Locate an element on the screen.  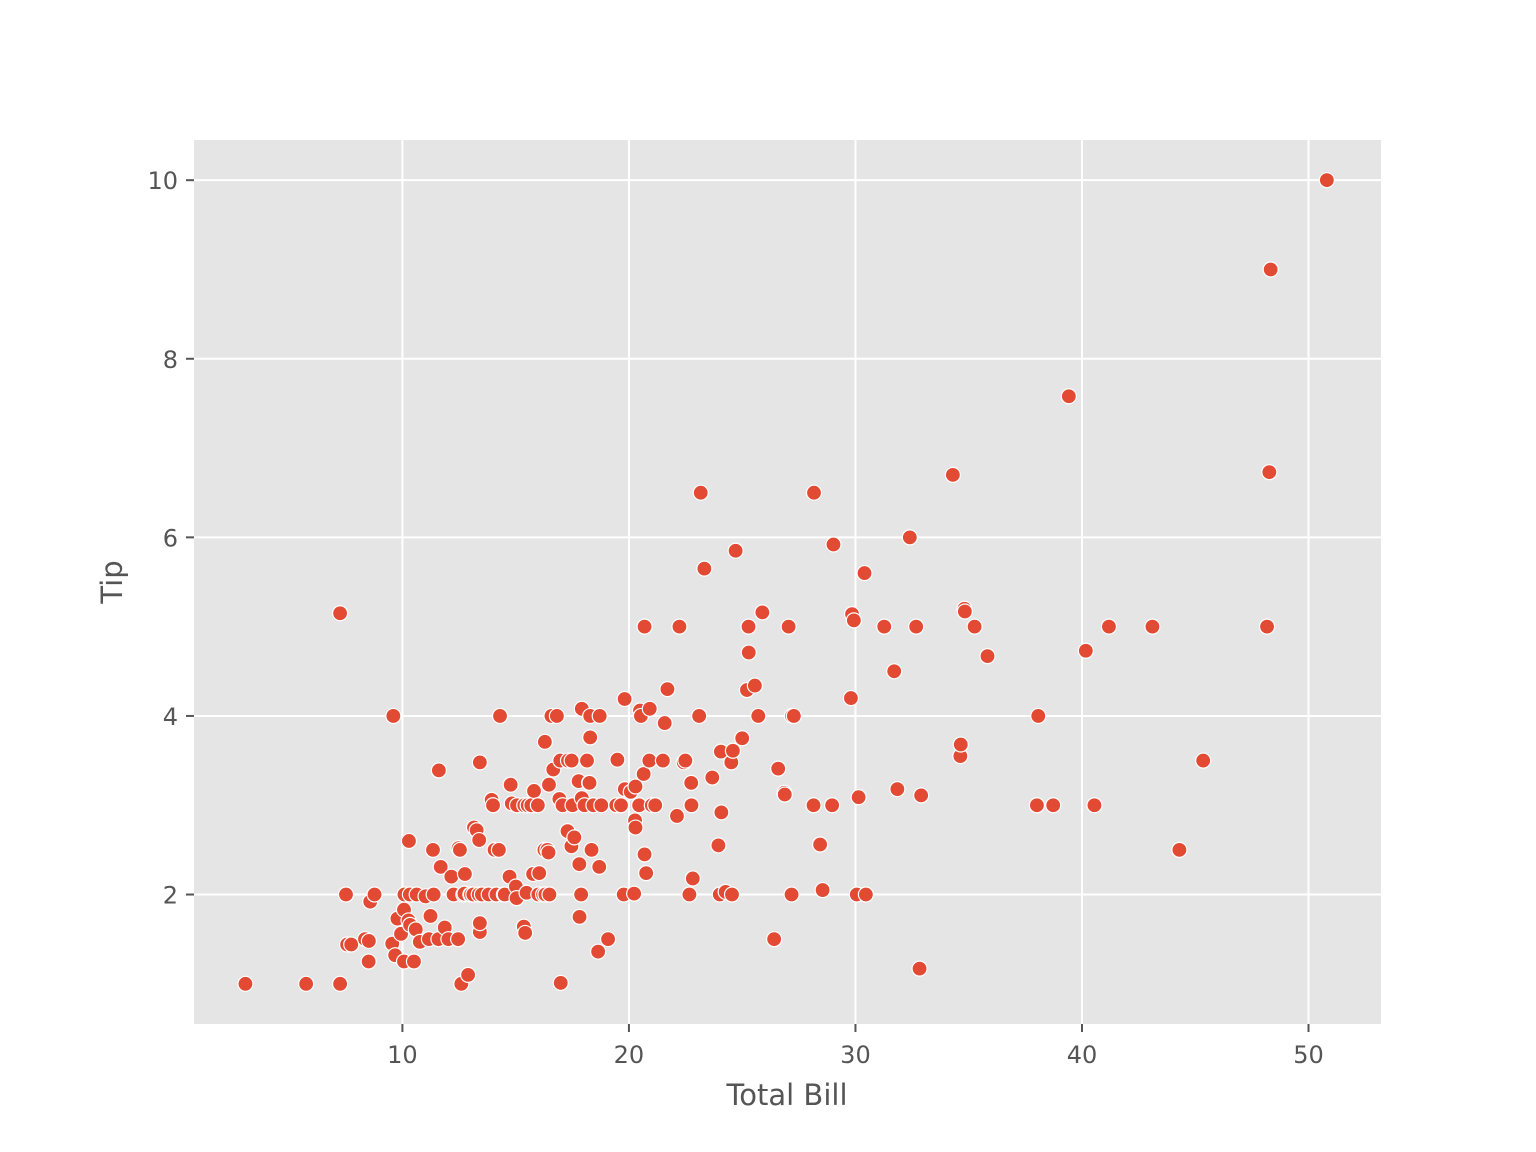
x-tick-label: 50 is located at coordinates (1308, 1055).